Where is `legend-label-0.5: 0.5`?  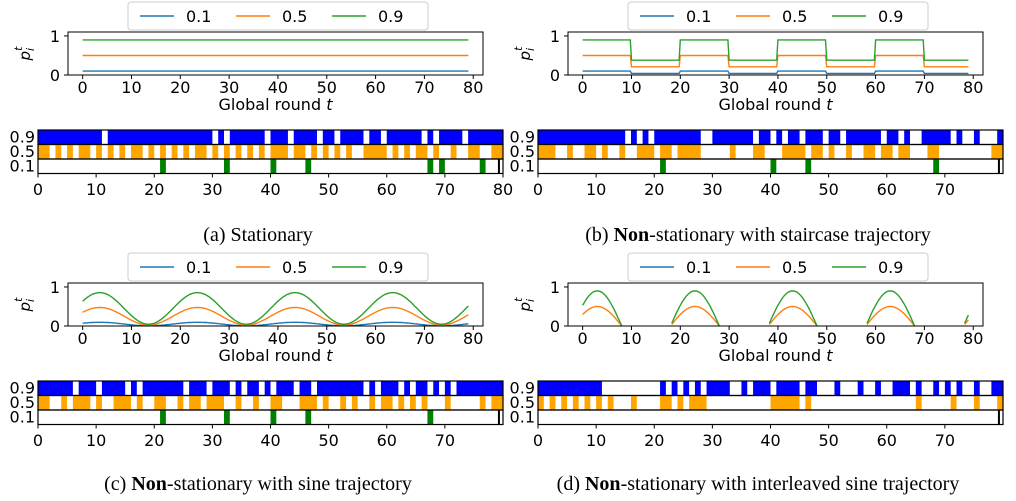 legend-label-0.5: 0.5 is located at coordinates (294, 16).